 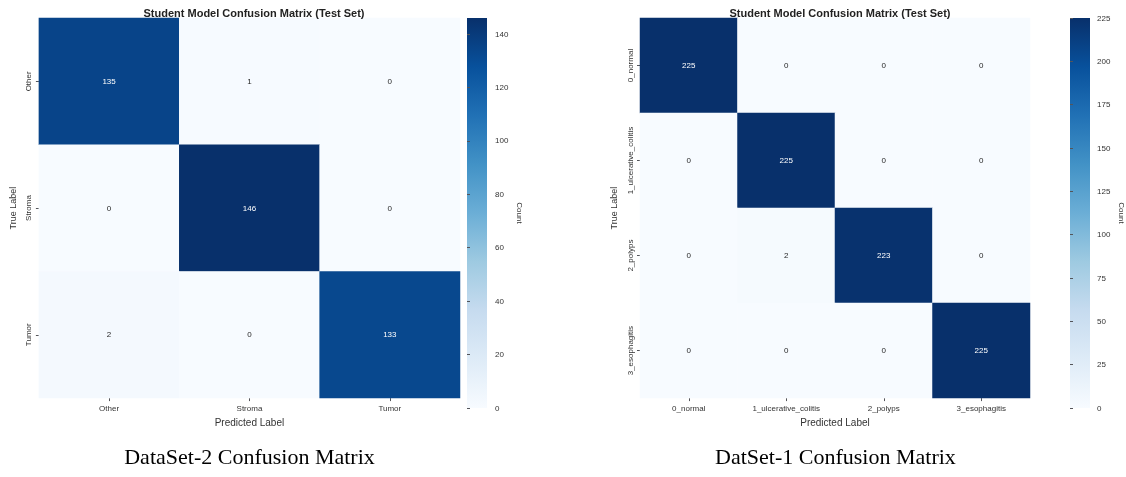 I want to click on y-tick-label: 3_esophagitis, so click(x=630, y=350).